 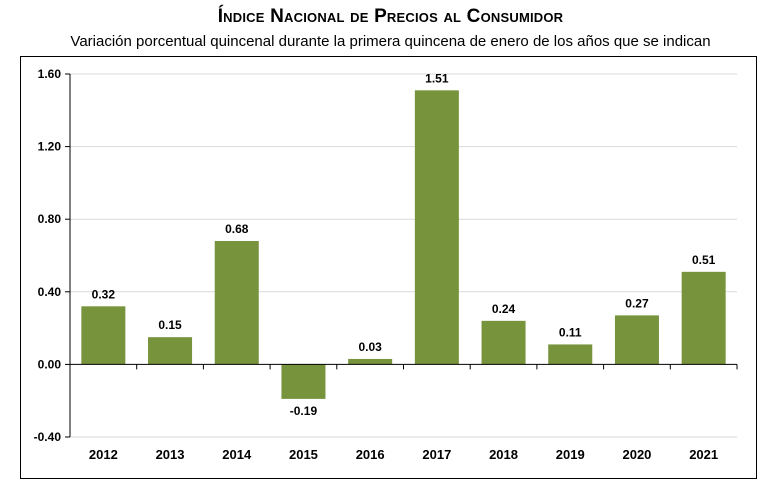 I want to click on data-label-2017: 1.51, so click(x=437, y=78).